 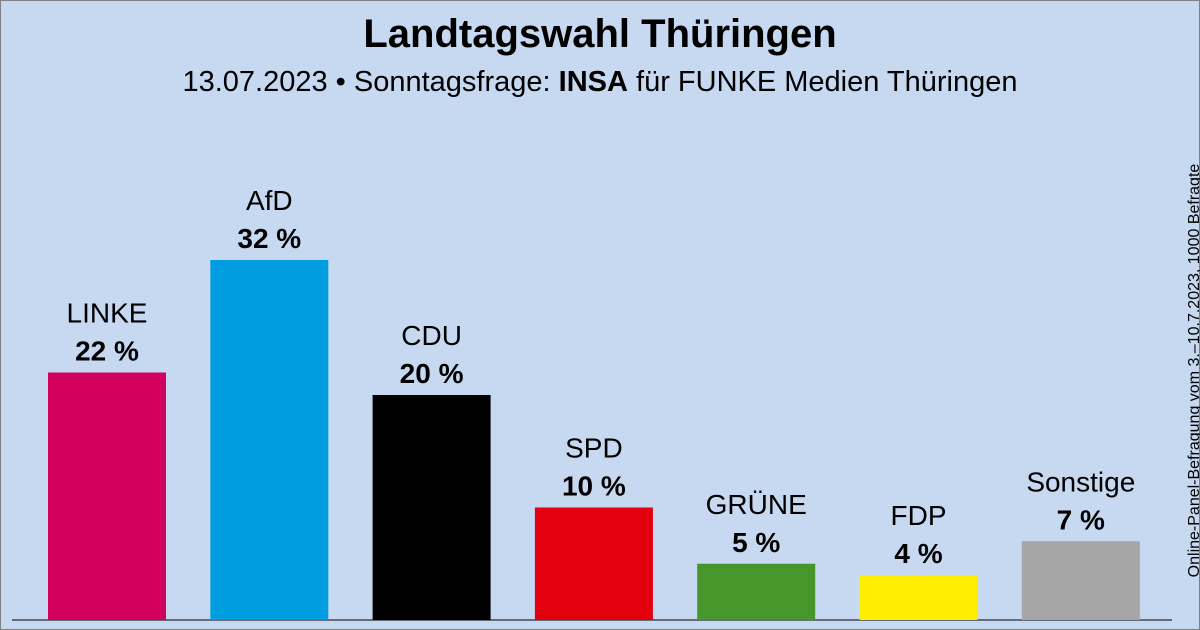 I want to click on value-label-sonstige: 7 %, so click(x=1081, y=519).